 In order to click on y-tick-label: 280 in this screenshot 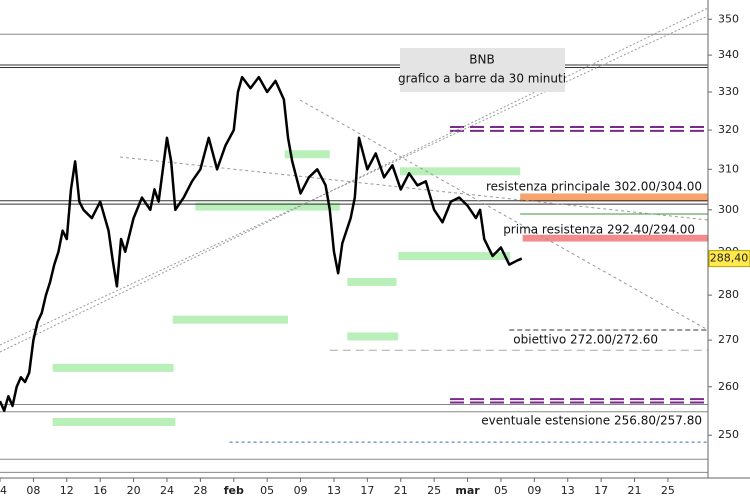, I will do `click(728, 294)`.